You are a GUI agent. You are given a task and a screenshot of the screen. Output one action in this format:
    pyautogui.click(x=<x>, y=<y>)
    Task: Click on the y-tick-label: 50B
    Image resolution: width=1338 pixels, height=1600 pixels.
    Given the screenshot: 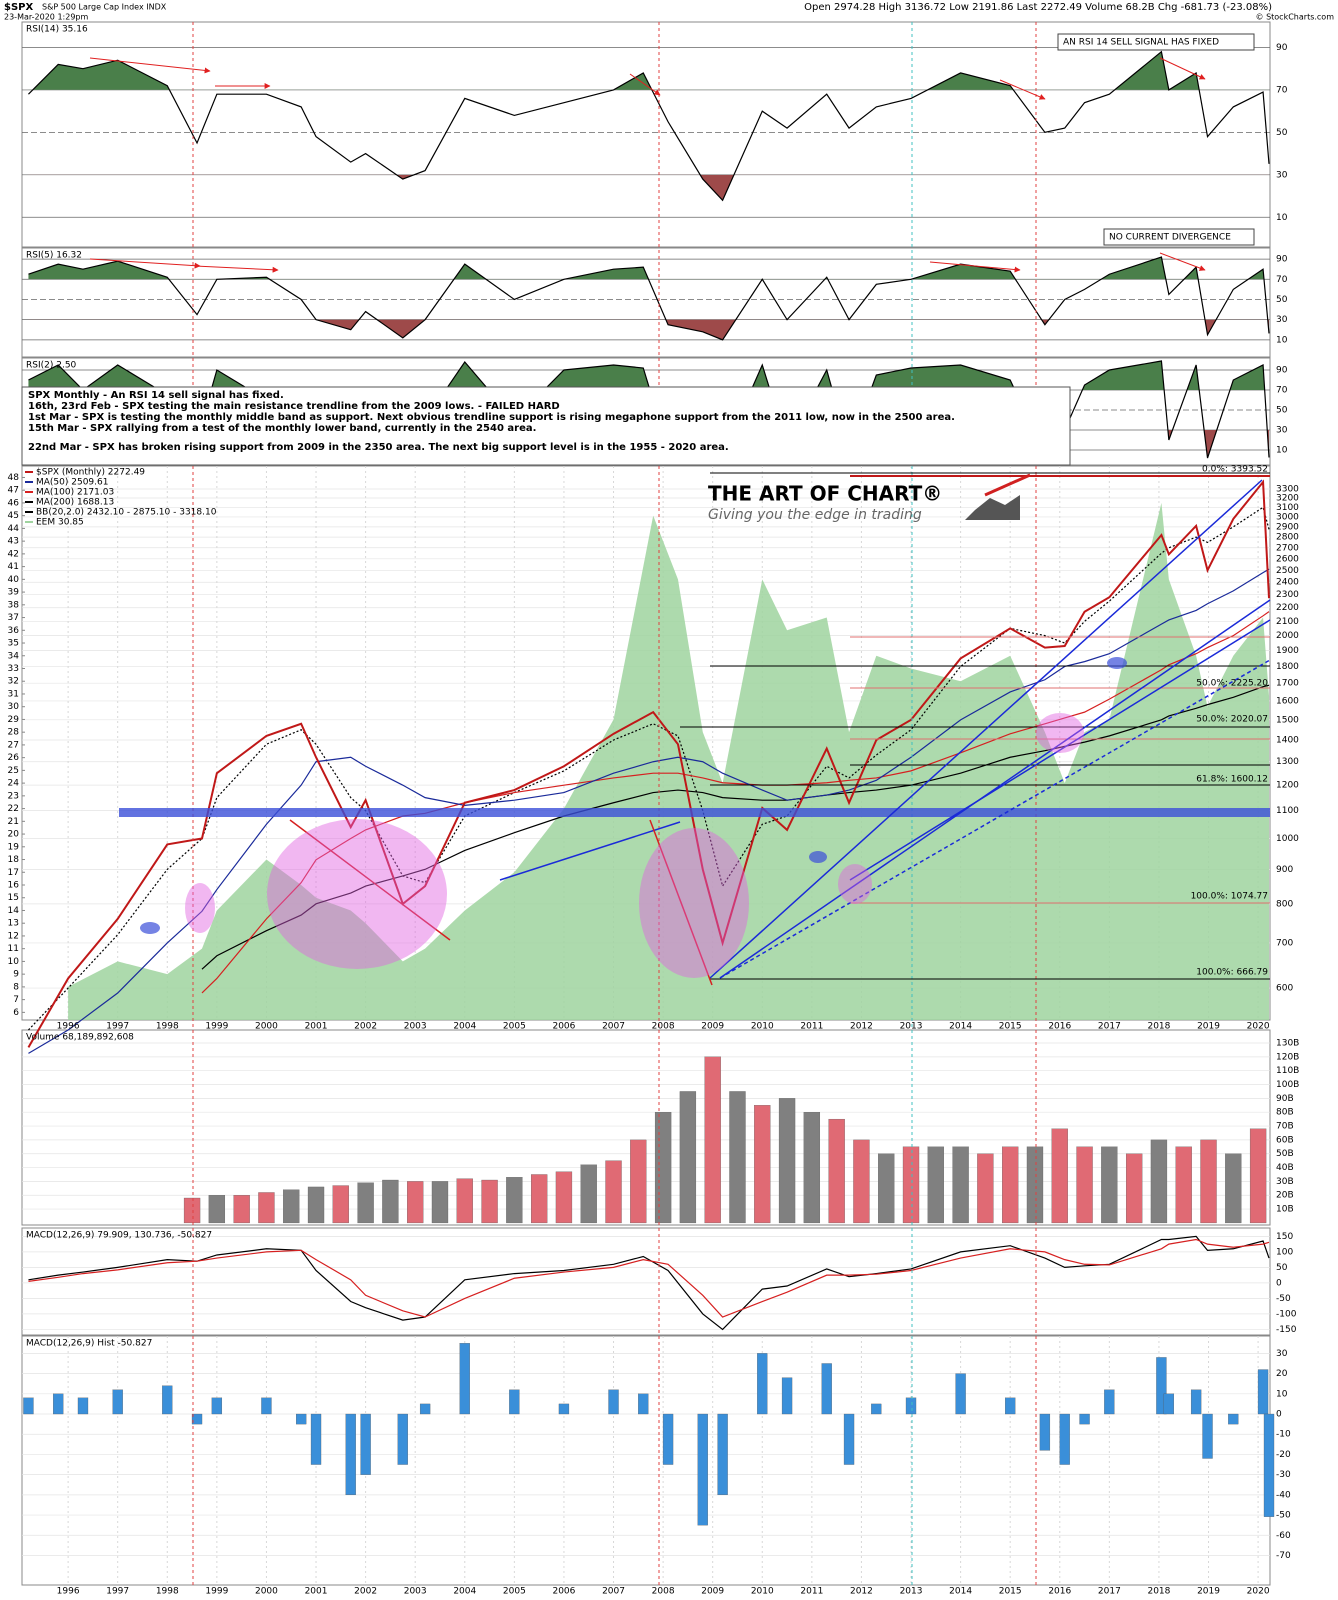 What is the action you would take?
    pyautogui.click(x=1285, y=1154)
    